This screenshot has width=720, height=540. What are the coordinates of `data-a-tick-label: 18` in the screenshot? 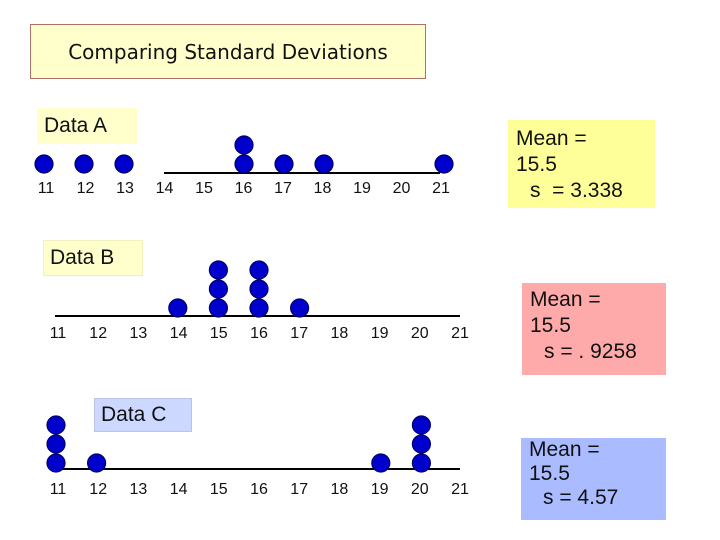 It's located at (323, 188).